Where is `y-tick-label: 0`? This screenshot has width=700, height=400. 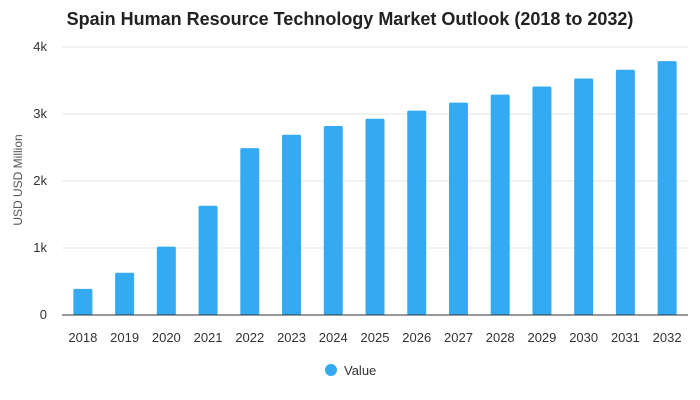
y-tick-label: 0 is located at coordinates (43, 314).